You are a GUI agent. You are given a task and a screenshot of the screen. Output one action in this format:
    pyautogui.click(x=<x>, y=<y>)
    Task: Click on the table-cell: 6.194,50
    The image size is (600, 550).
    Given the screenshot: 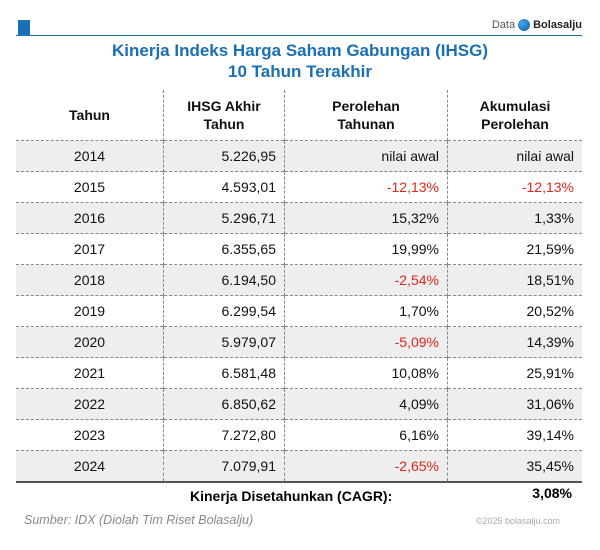 What is the action you would take?
    pyautogui.click(x=224, y=280)
    